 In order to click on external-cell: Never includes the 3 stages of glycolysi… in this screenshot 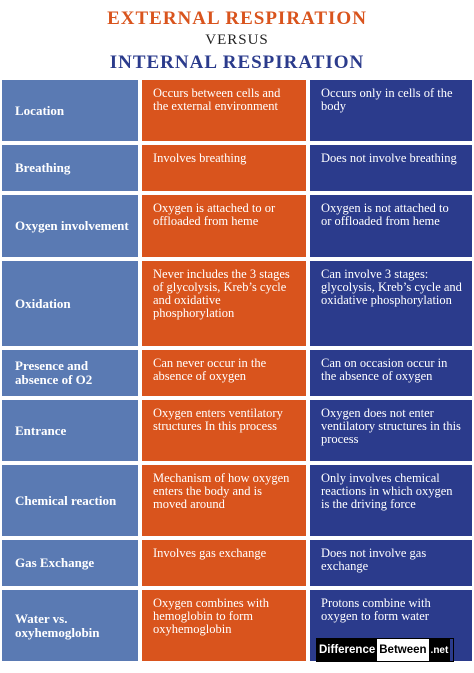, I will do `click(224, 303)`.